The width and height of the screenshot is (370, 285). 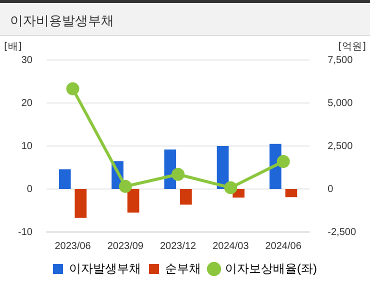 I want to click on x-tick-label: 2024/03, so click(x=231, y=246).